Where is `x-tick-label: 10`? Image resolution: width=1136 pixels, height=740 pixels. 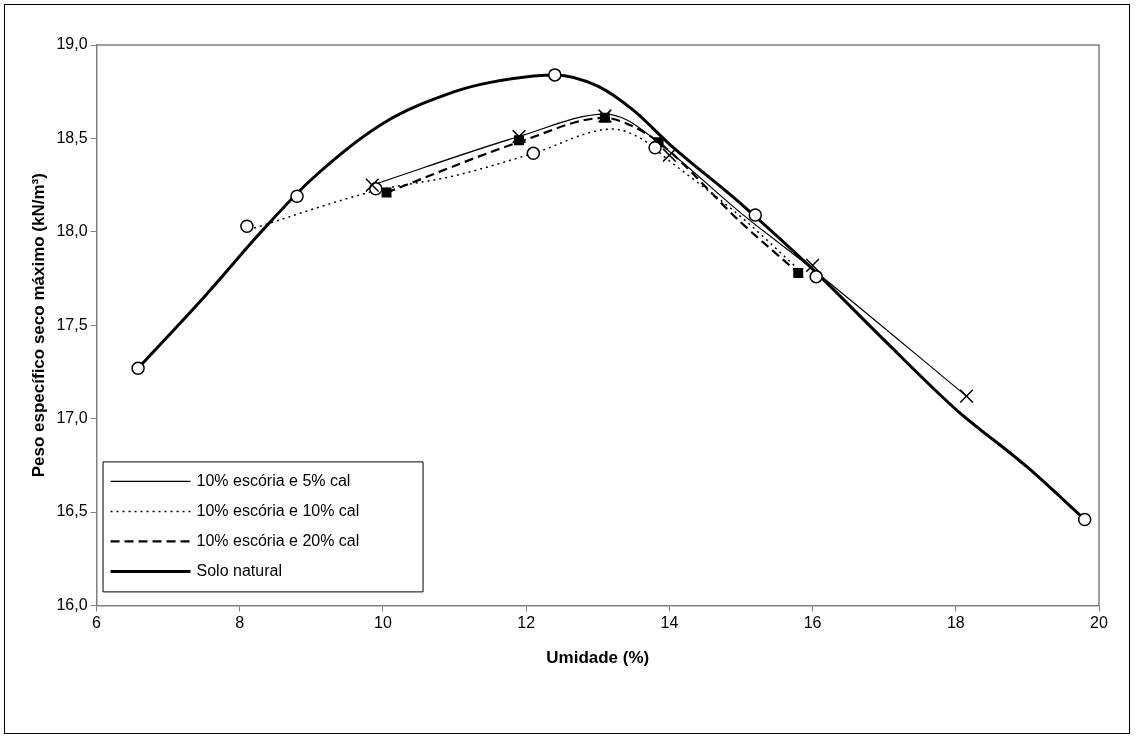
x-tick-label: 10 is located at coordinates (383, 623).